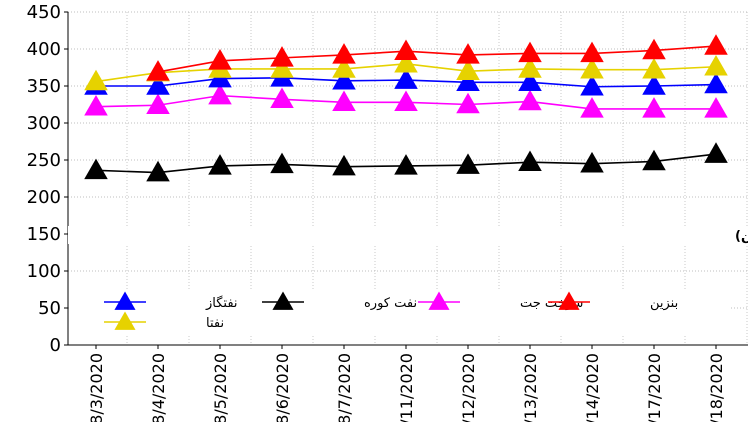 The width and height of the screenshot is (748, 422). Describe the element at coordinates (221, 303) in the screenshot. I see `legend-label-2: نفتگاز` at that location.